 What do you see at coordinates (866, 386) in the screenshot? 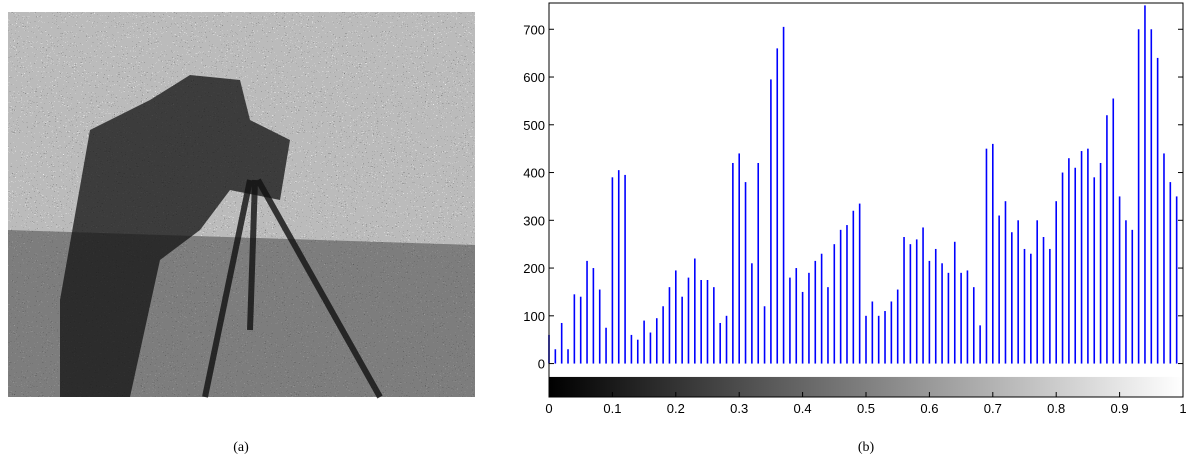
I see `colorbar` at bounding box center [866, 386].